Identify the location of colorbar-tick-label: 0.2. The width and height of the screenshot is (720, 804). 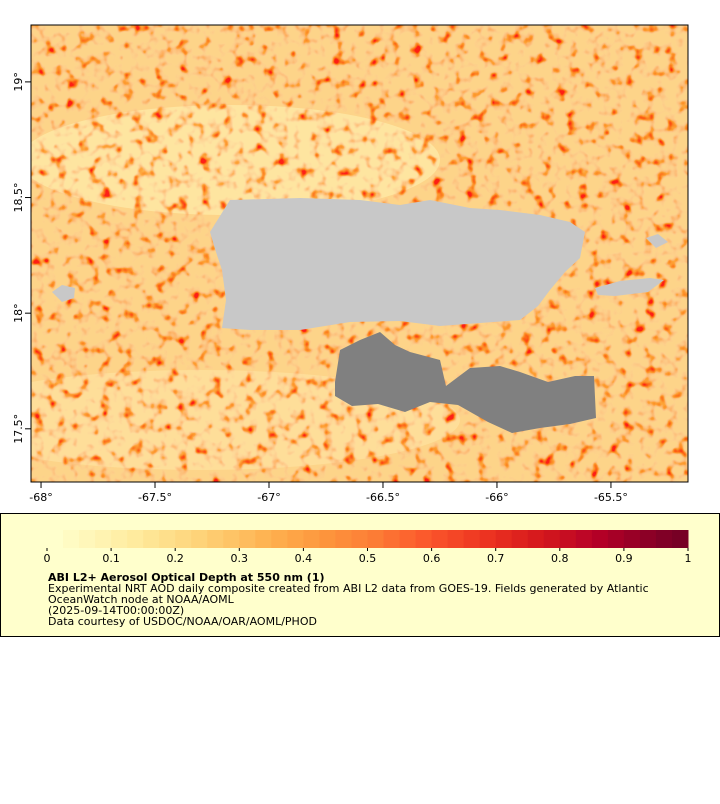
(175, 558).